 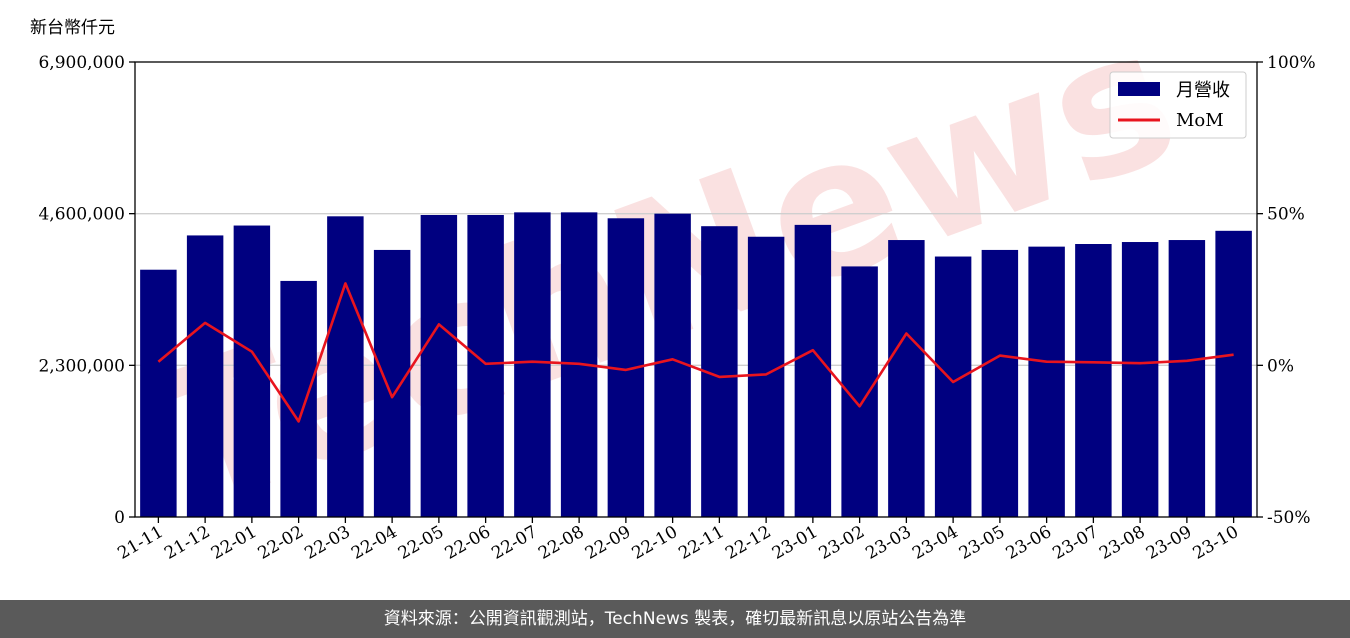 What do you see at coordinates (1139, 89) in the screenshot?
I see `legend-swatch-monthly-revenue` at bounding box center [1139, 89].